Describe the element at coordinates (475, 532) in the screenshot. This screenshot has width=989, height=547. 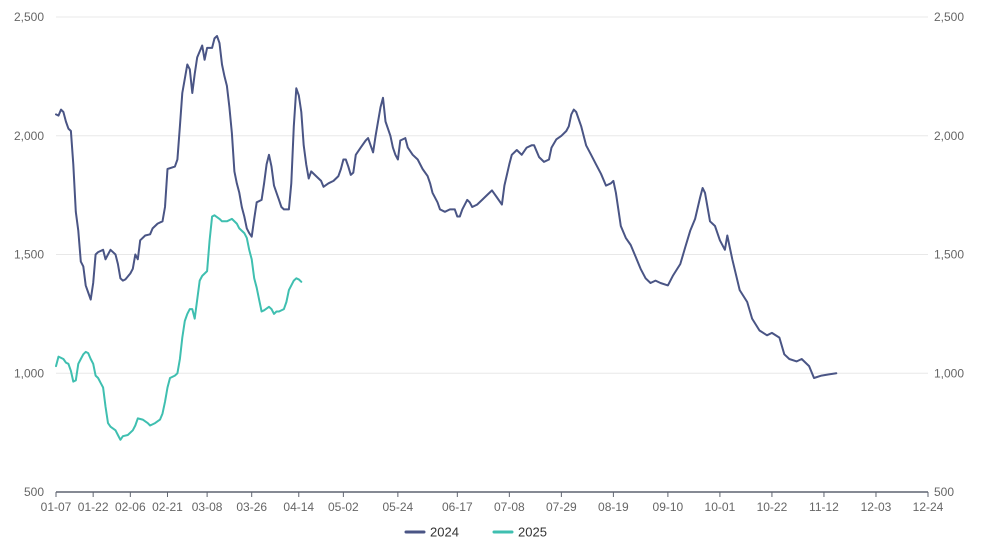
I see `legend: 2024 2025` at that location.